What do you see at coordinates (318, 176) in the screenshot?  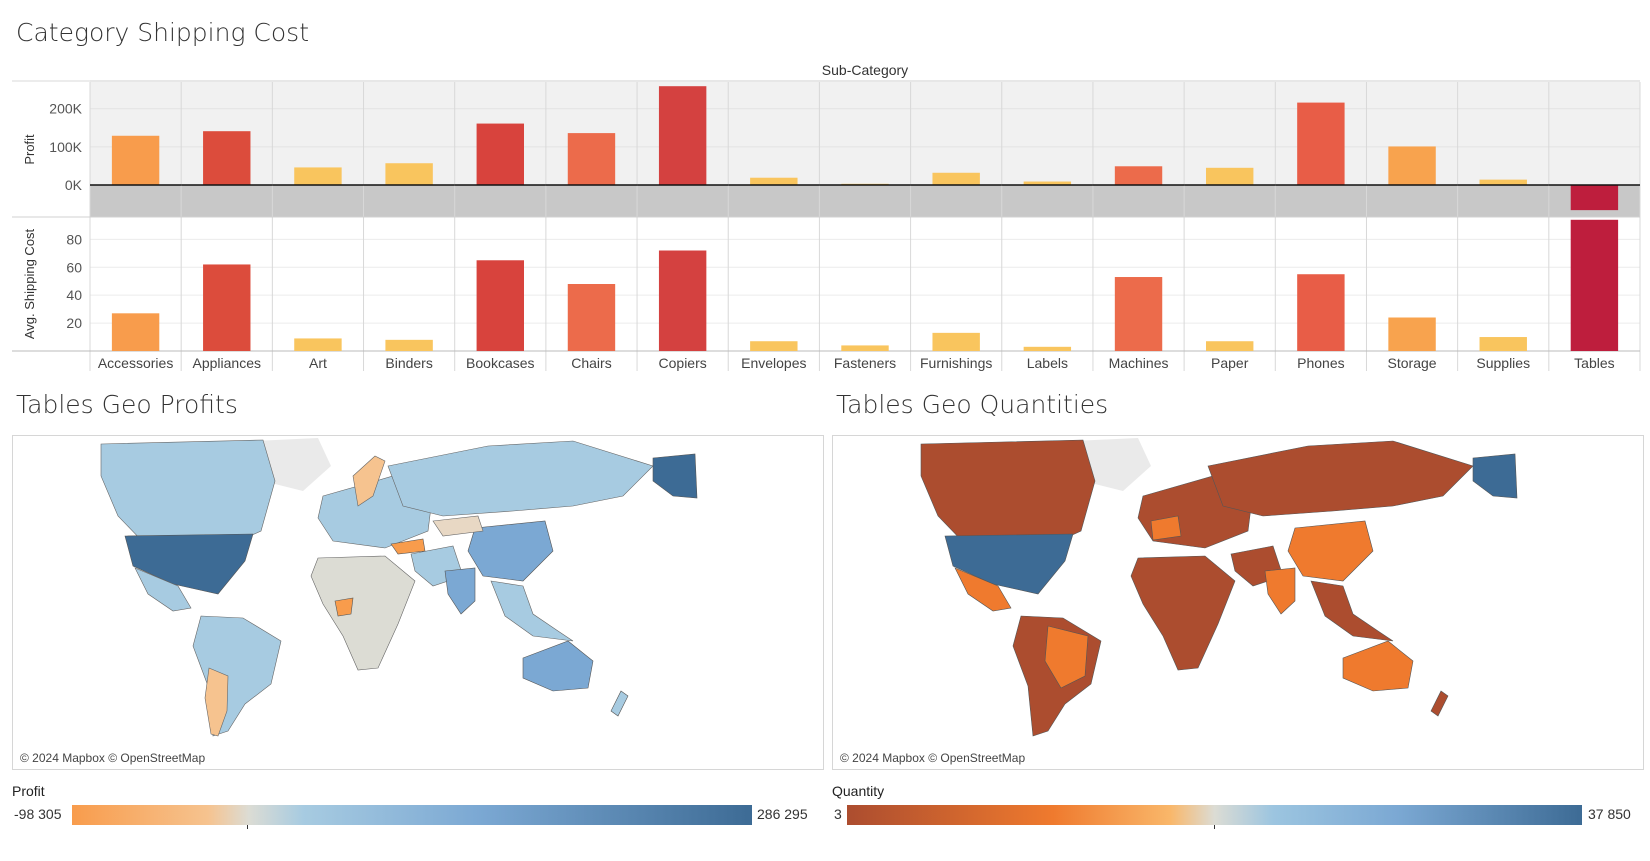 I see `profit-bar-art` at bounding box center [318, 176].